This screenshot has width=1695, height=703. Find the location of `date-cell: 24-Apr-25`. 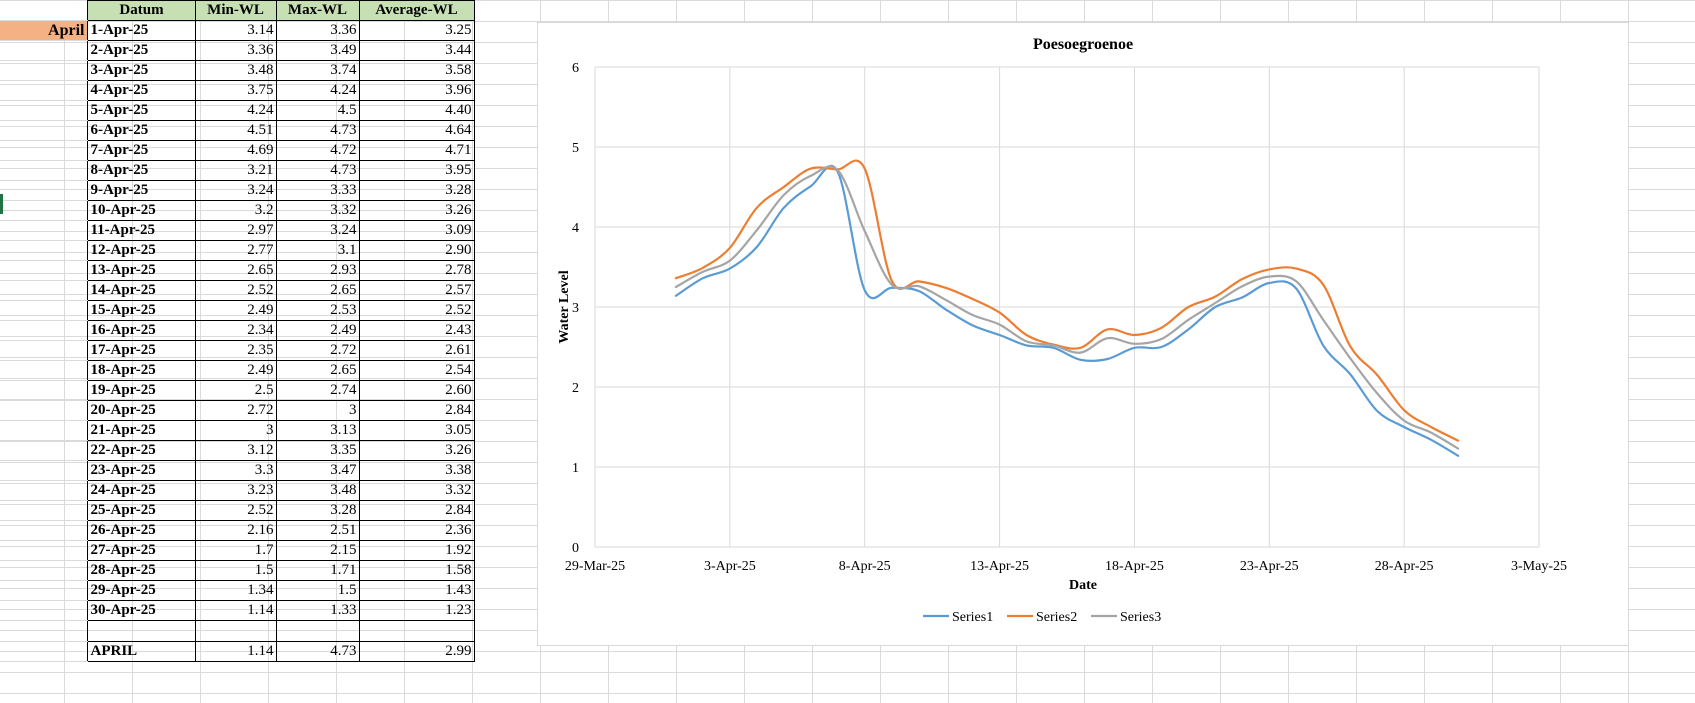

date-cell: 24-Apr-25 is located at coordinates (141, 490).